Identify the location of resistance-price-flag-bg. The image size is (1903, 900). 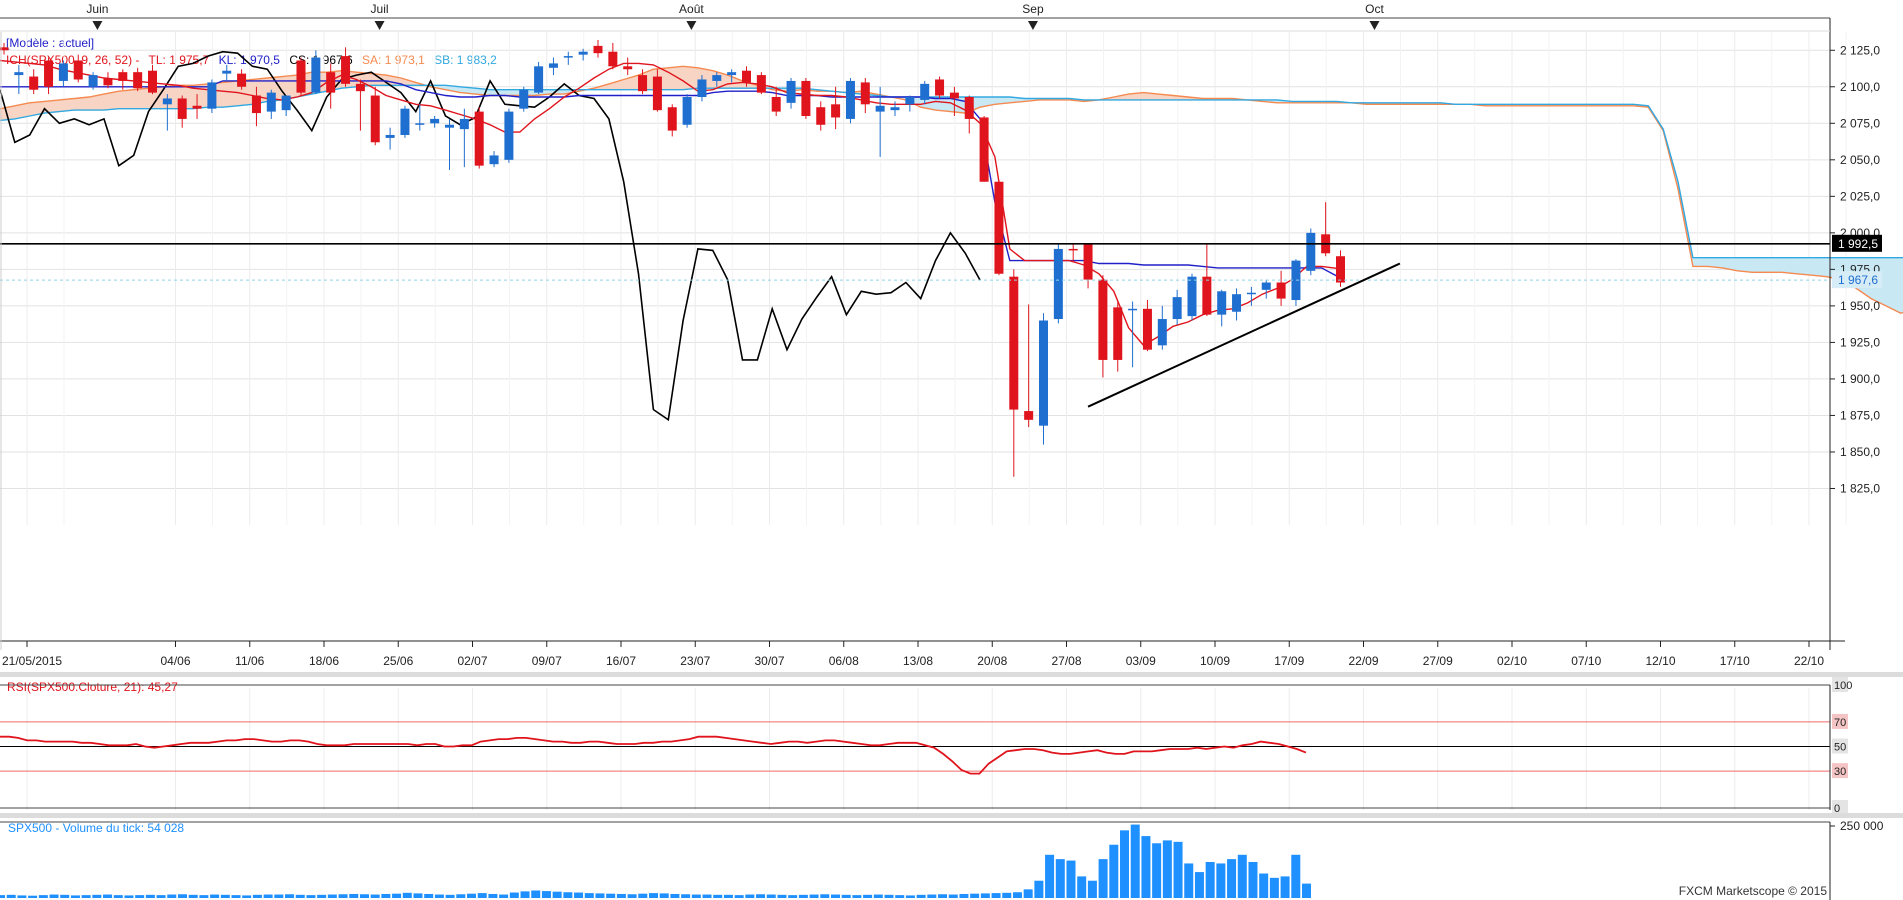
(1857, 243).